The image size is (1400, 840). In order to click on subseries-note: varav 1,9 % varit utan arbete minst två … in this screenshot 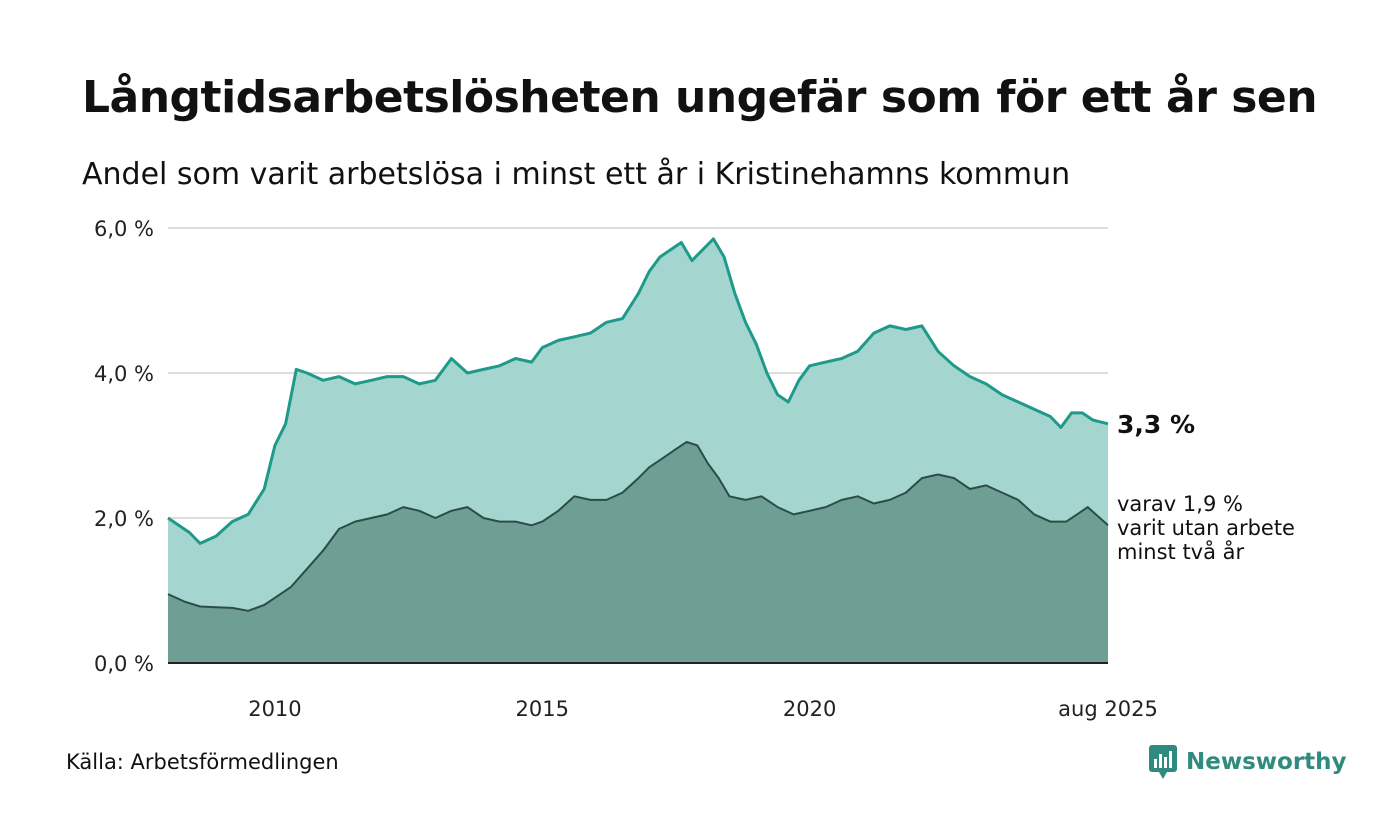, I will do `click(1206, 528)`.